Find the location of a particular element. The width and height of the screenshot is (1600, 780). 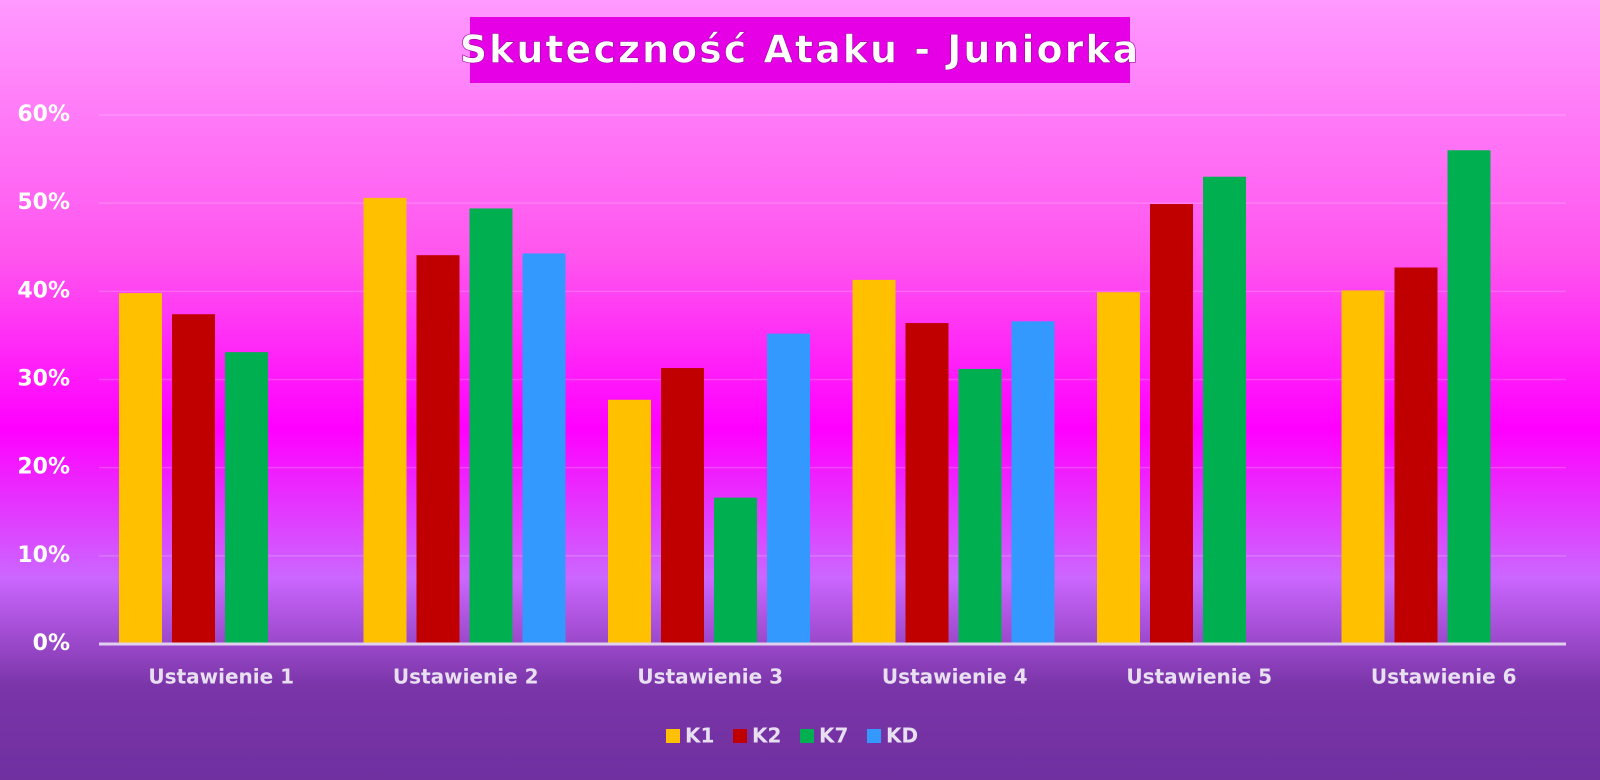

legend-label: K1 is located at coordinates (699, 736).